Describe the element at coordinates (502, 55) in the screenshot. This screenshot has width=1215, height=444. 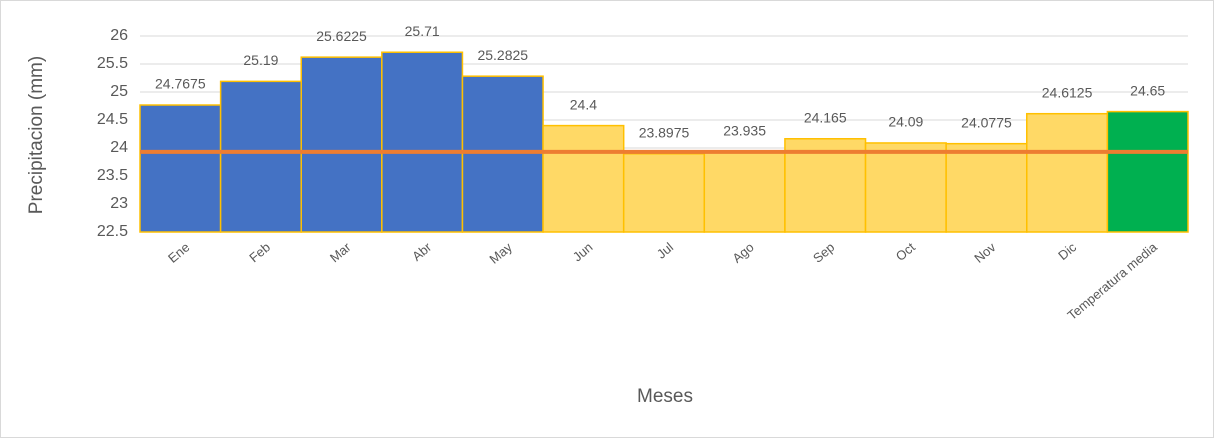
I see `data-label: 25.2825` at that location.